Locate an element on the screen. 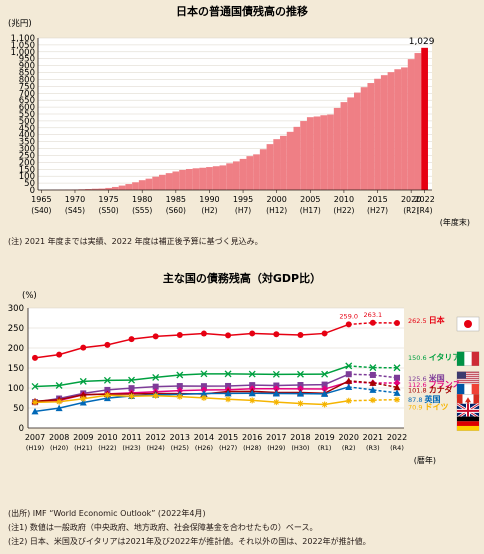 The height and width of the screenshot is (554, 484). chart2-xtick-sublabel: (H24) is located at coordinates (156, 448).